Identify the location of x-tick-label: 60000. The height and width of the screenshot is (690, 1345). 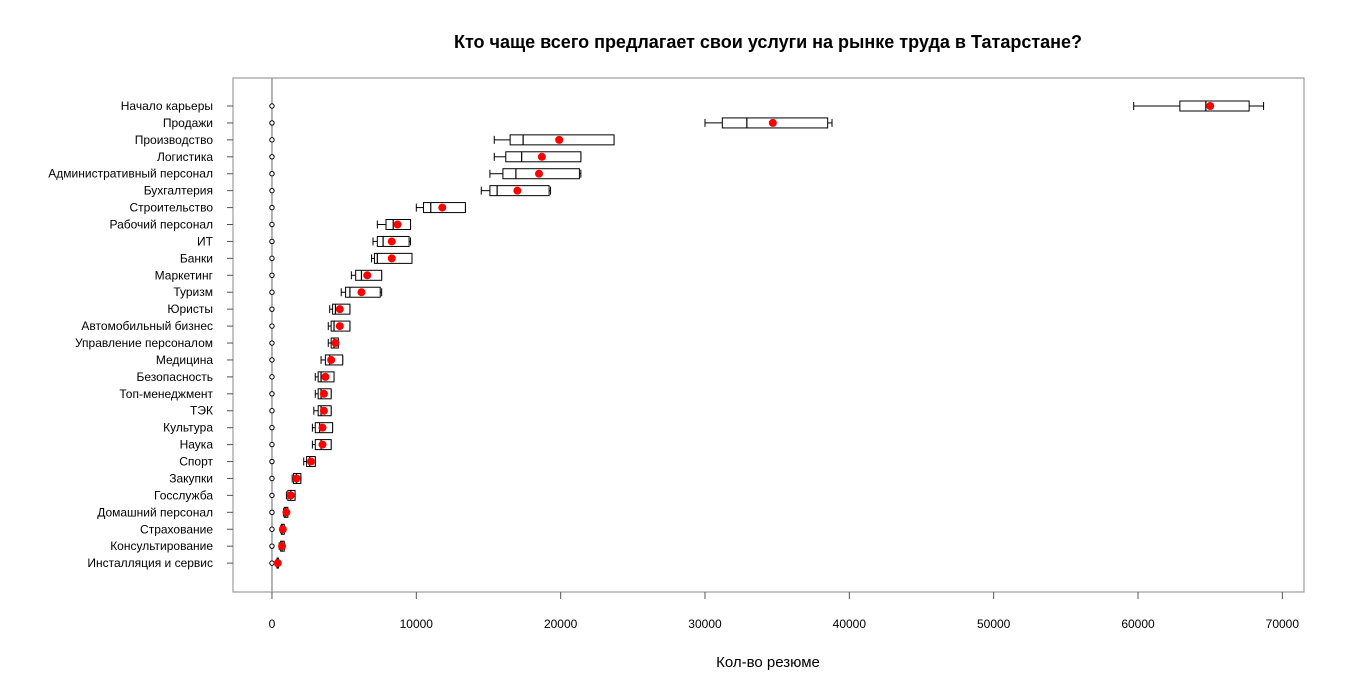
(1138, 624).